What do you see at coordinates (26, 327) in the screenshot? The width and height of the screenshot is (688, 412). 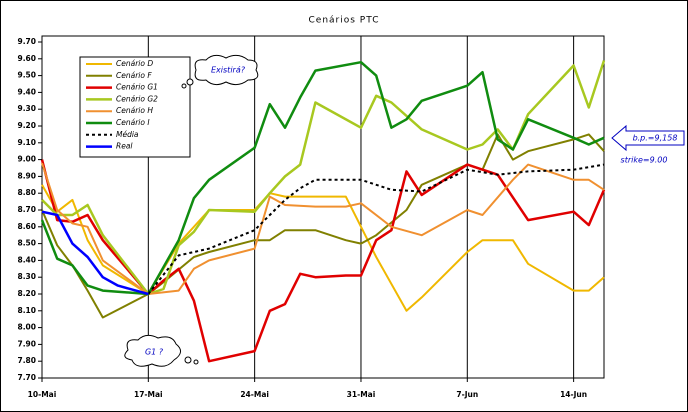 I see `y-tick-label: 8.00` at bounding box center [26, 327].